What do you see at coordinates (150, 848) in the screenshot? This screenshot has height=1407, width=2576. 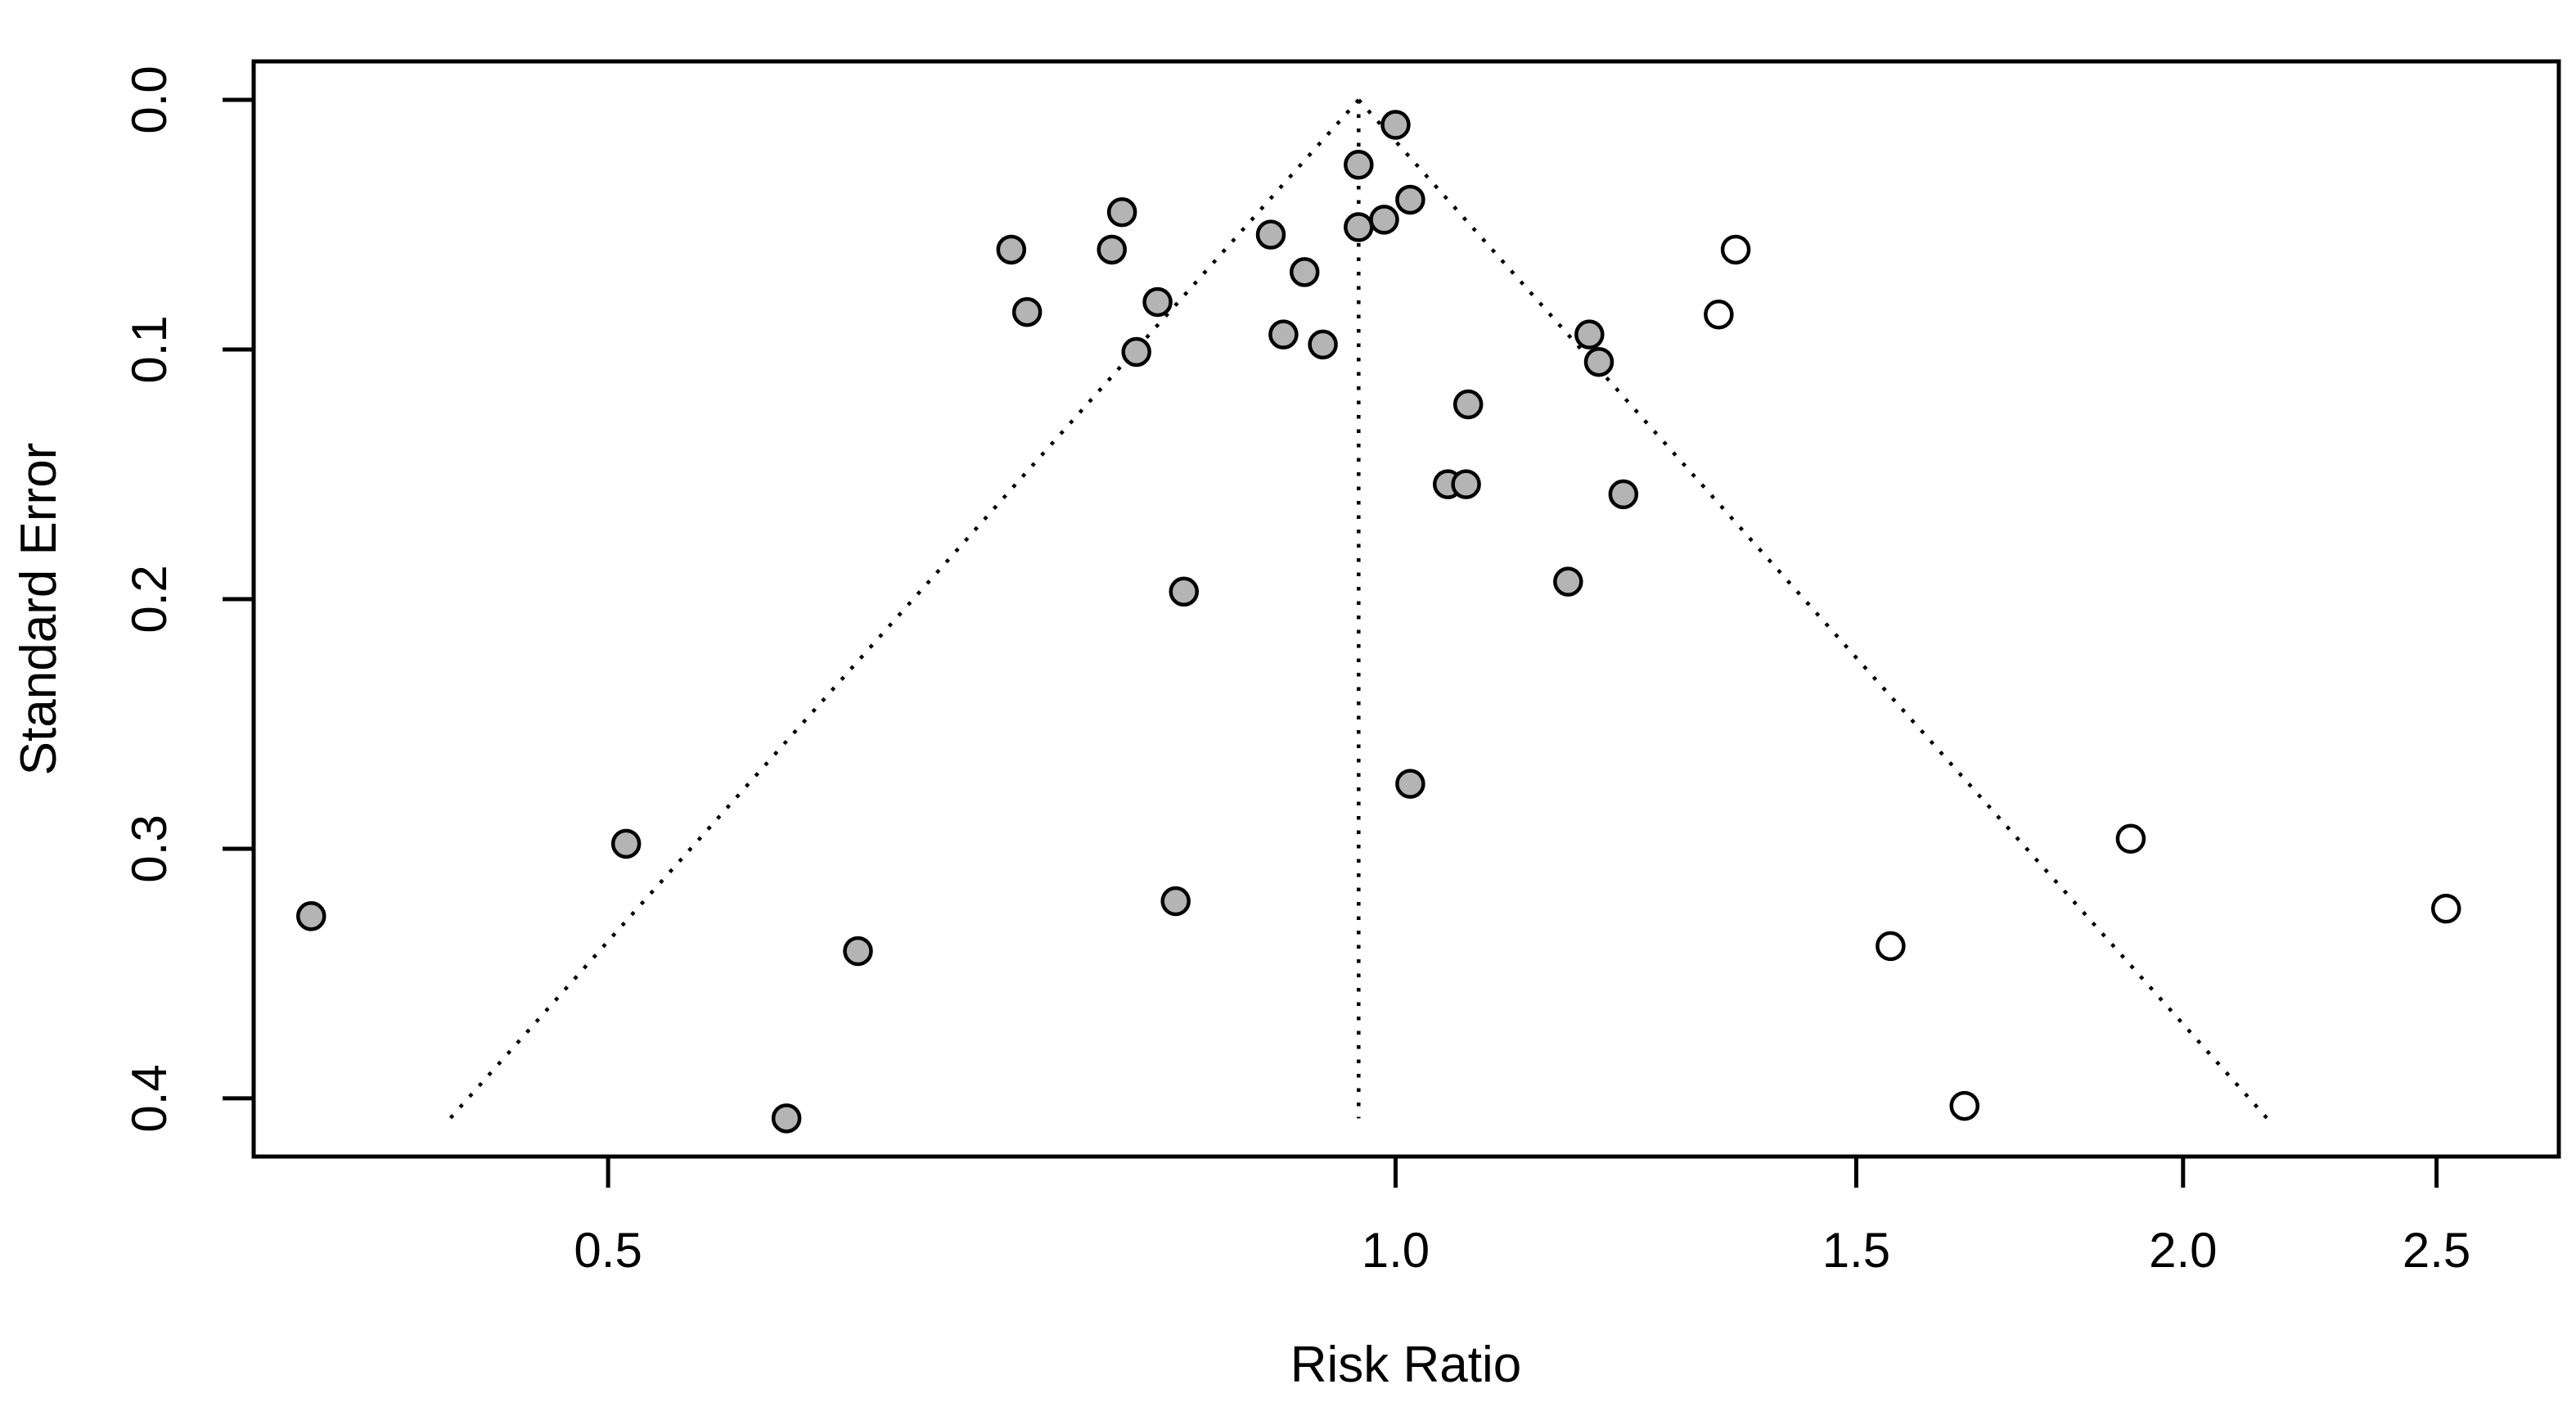 I see `y-tick-label: 0.3` at bounding box center [150, 848].